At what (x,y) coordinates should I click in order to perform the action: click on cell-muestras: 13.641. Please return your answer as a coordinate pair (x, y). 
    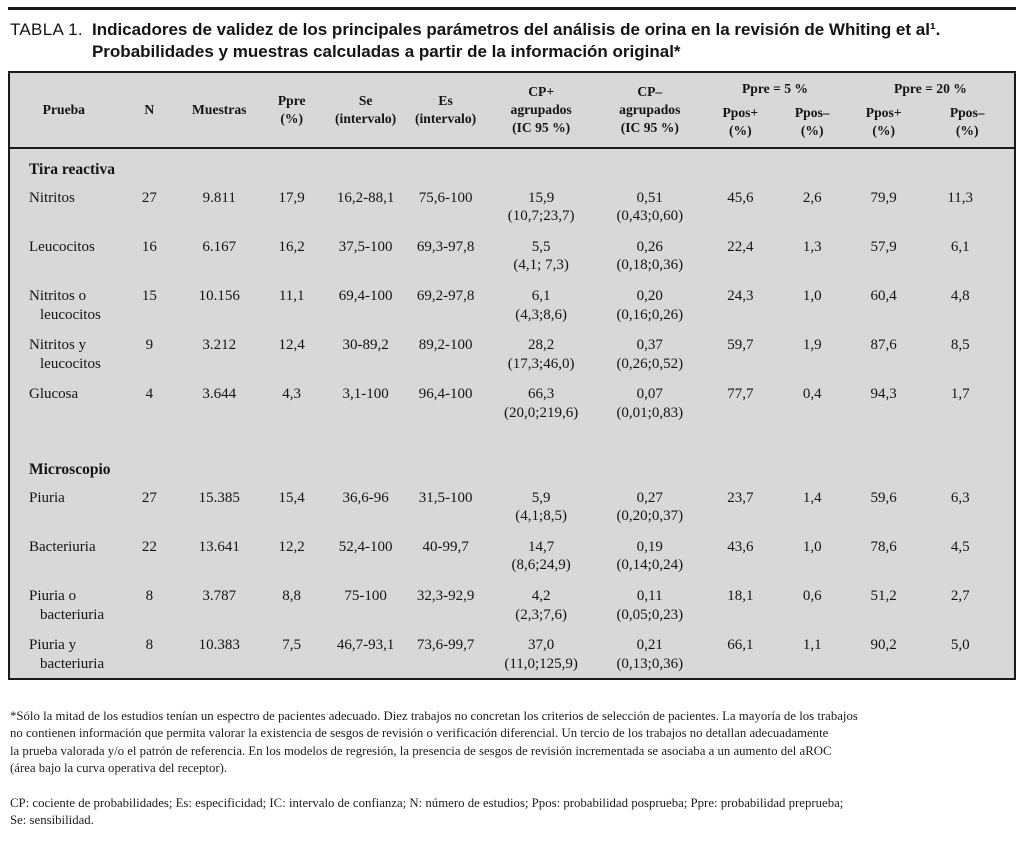
    Looking at the image, I should click on (219, 546).